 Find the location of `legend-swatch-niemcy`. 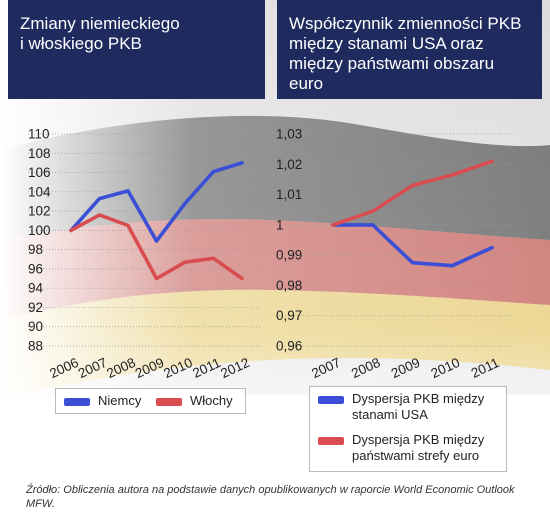

legend-swatch-niemcy is located at coordinates (77, 402).